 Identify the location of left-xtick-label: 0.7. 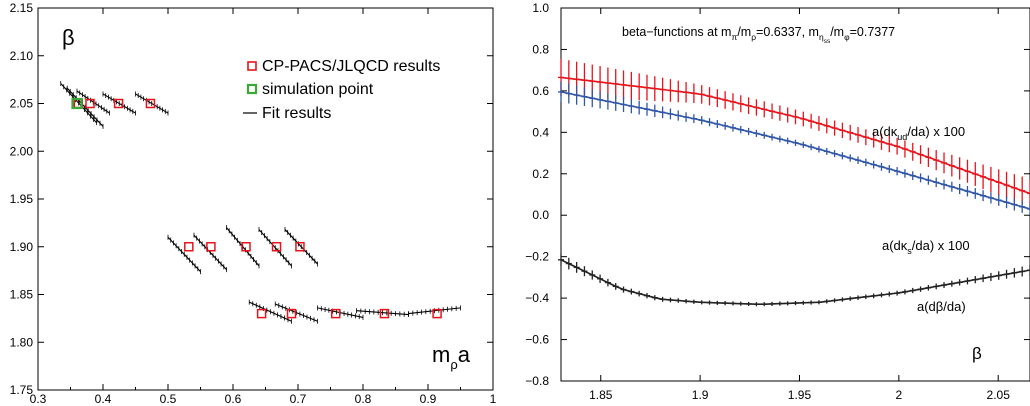
(298, 399).